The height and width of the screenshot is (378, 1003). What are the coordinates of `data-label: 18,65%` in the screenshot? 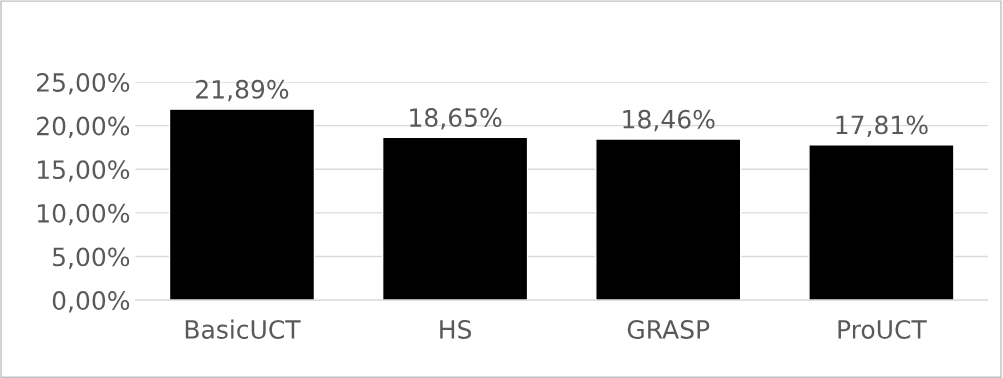 It's located at (456, 119).